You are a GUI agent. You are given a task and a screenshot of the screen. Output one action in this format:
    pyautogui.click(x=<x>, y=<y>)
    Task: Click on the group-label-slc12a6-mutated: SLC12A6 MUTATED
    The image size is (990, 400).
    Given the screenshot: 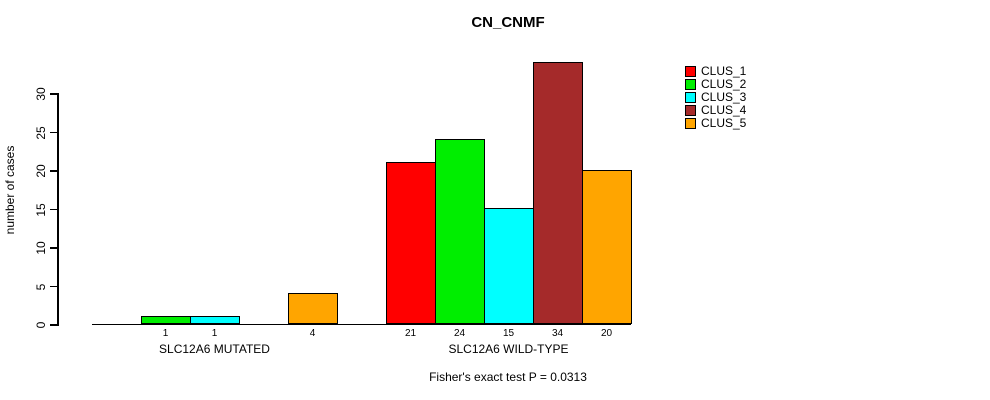 What is the action you would take?
    pyautogui.click(x=214, y=349)
    